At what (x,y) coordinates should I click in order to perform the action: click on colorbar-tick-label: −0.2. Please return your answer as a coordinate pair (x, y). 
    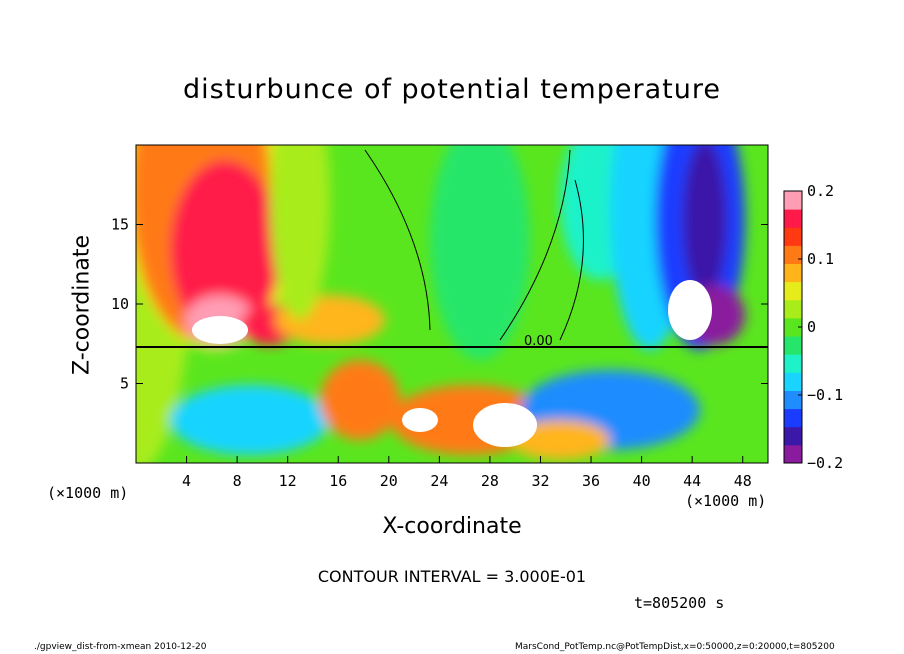
    Looking at the image, I should click on (825, 463).